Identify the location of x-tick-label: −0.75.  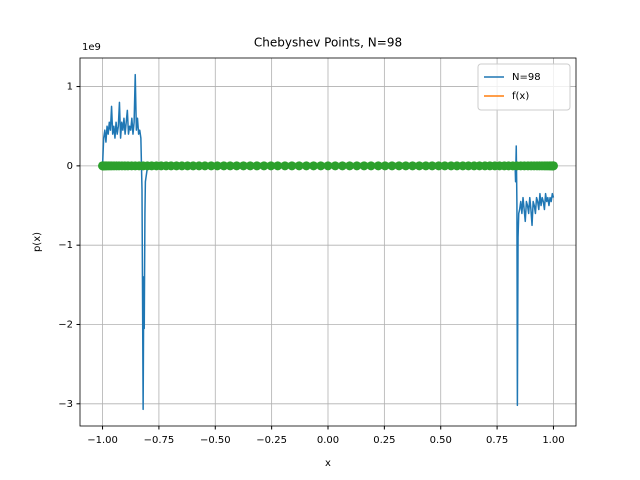
(159, 440).